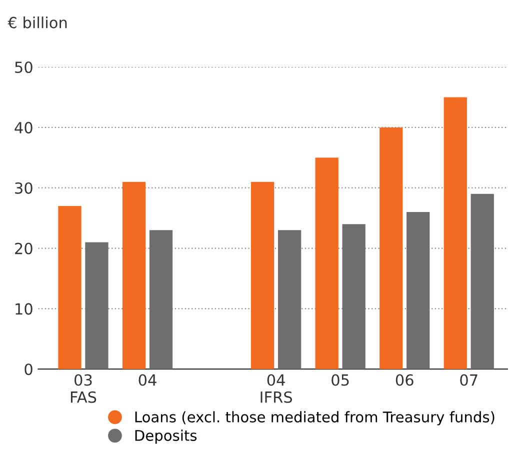 Image resolution: width=510 pixels, height=472 pixels. I want to click on x-tick-label: 05, so click(340, 380).